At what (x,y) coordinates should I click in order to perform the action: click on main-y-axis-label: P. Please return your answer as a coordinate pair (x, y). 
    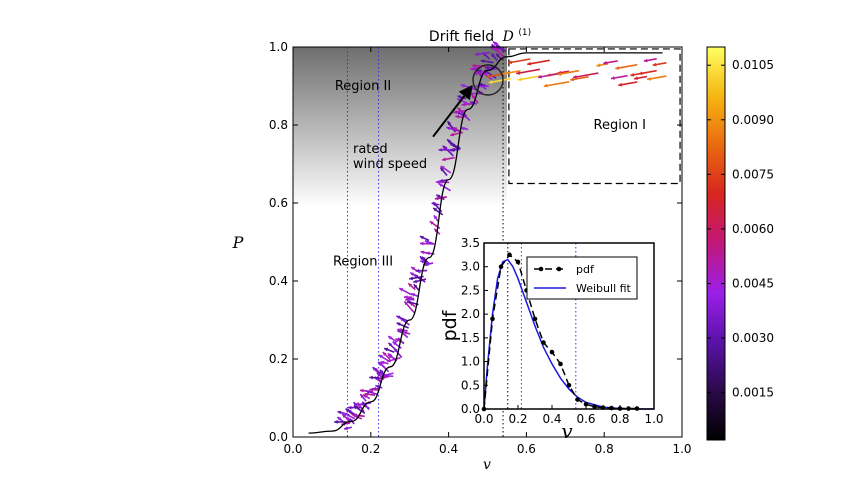
    Looking at the image, I should click on (238, 242).